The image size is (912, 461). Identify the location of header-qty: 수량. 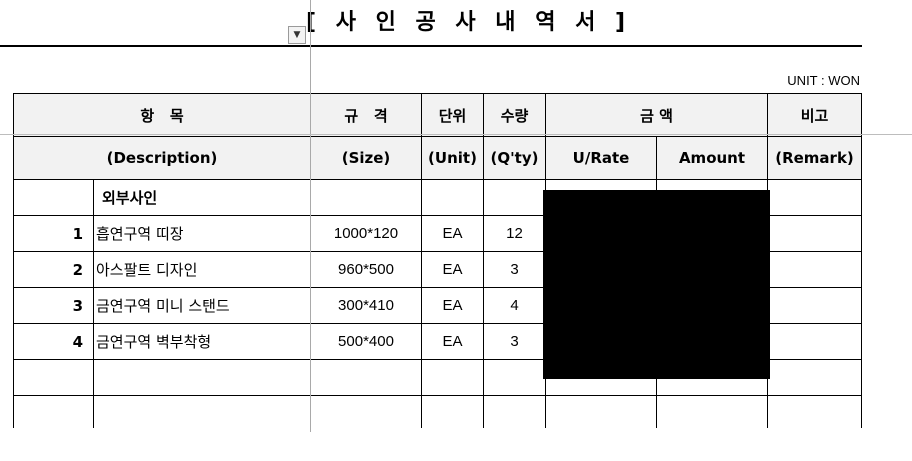
(514, 115).